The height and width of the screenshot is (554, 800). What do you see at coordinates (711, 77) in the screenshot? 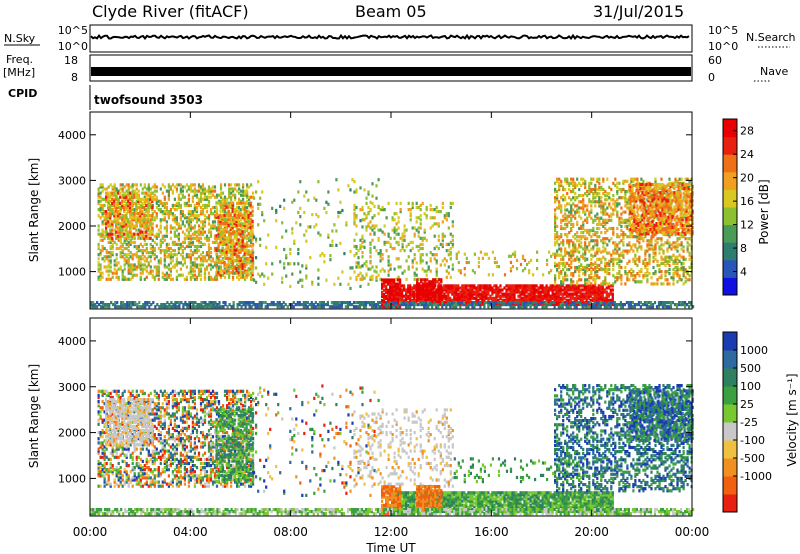
I see `freq-tick-right-bottom: 0` at bounding box center [711, 77].